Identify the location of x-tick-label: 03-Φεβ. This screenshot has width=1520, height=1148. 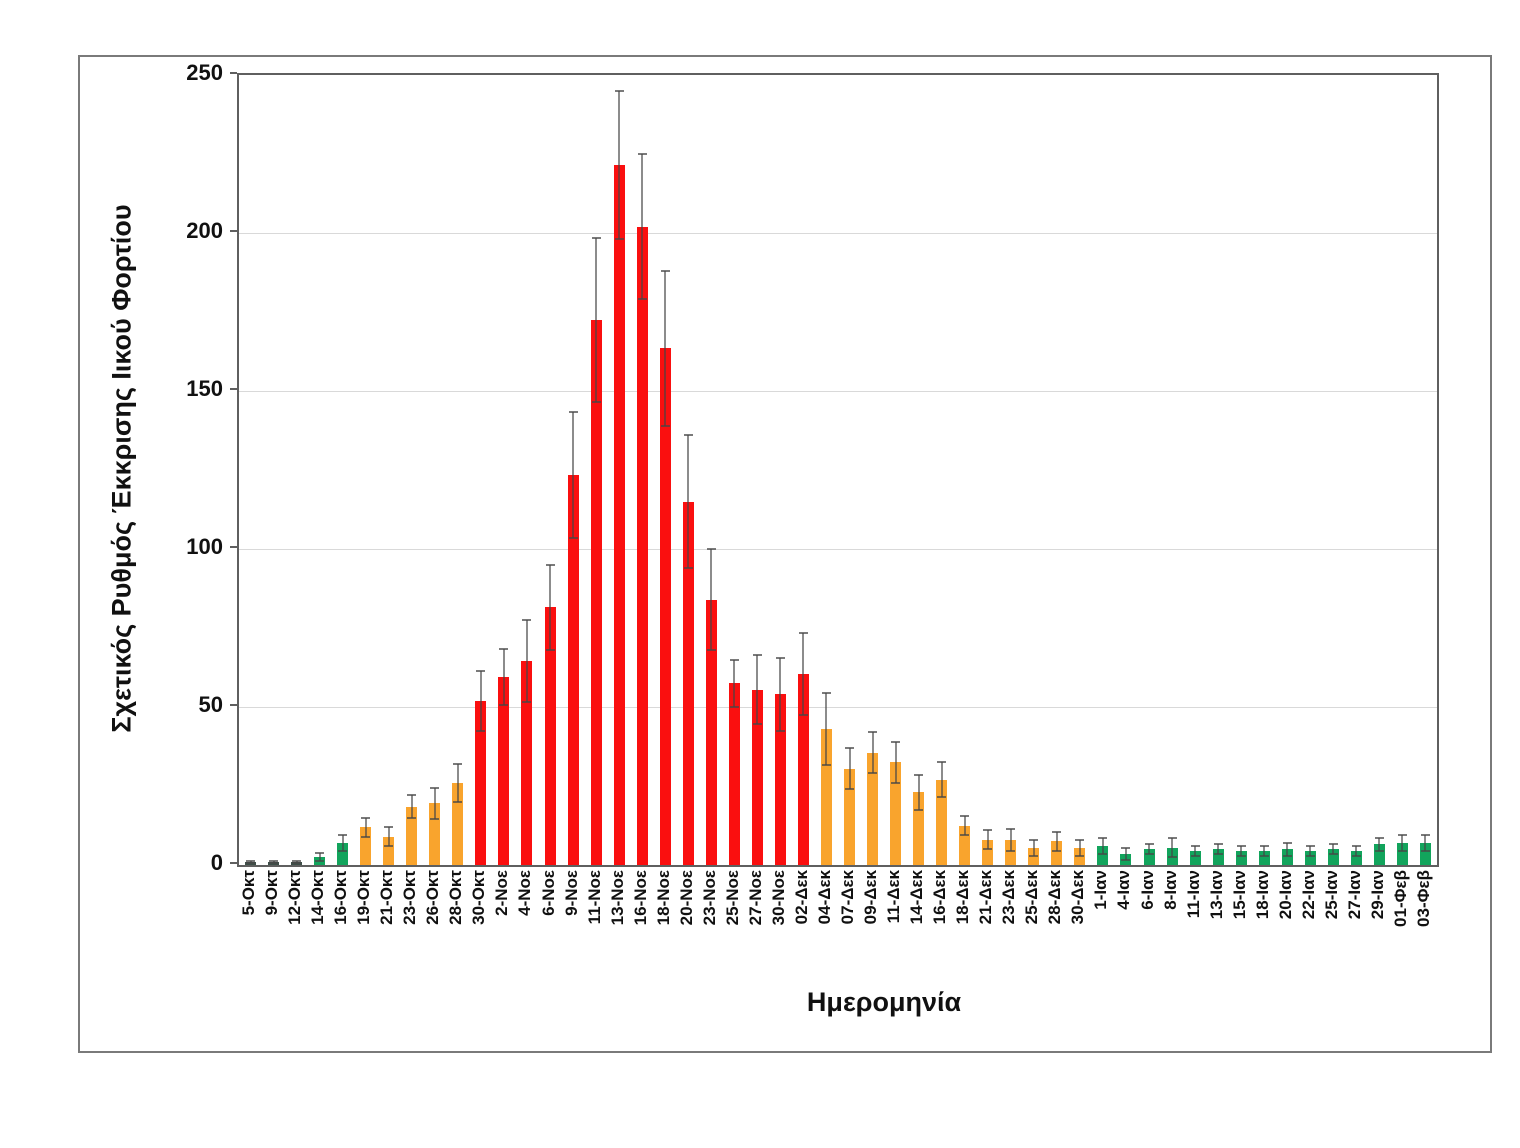
(1423, 898).